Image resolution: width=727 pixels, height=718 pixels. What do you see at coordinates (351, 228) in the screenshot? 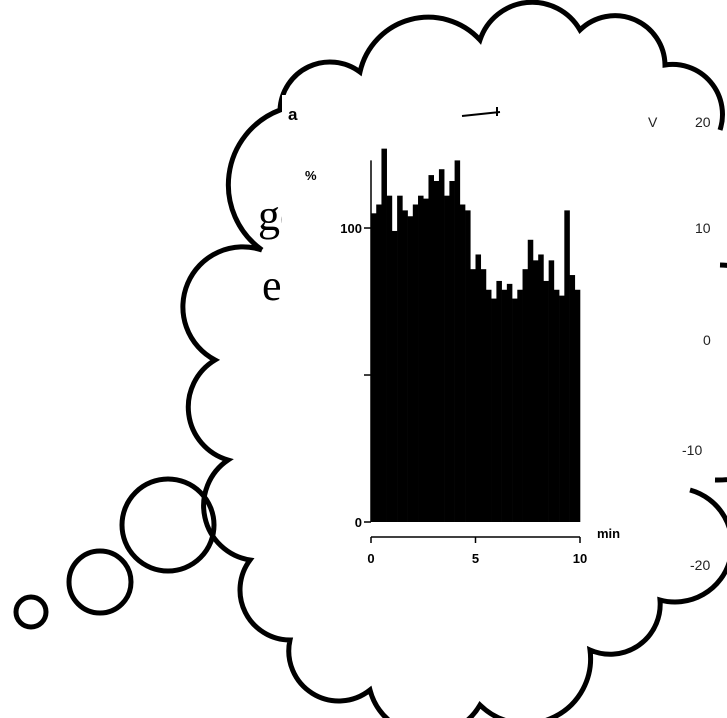
I see `y-tick-label: 100` at bounding box center [351, 228].